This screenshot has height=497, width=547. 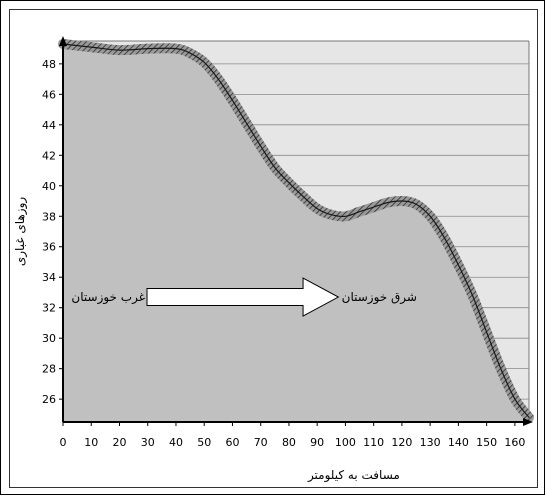 What do you see at coordinates (49, 308) in the screenshot?
I see `y-tick-label: 32` at bounding box center [49, 308].